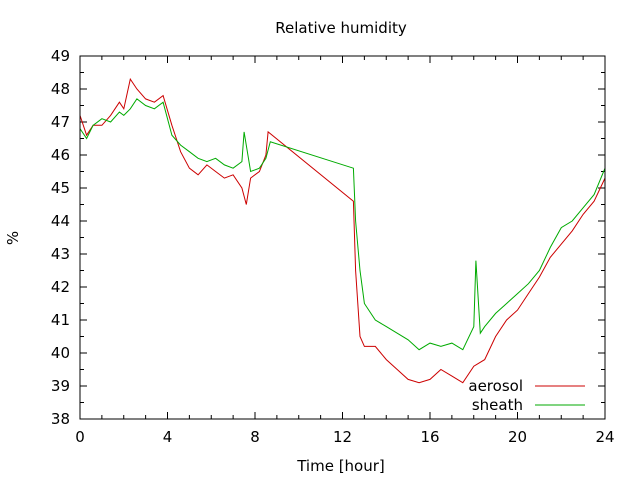 This screenshot has width=640, height=480. Describe the element at coordinates (60, 353) in the screenshot. I see `y-tick-label: 40` at that location.